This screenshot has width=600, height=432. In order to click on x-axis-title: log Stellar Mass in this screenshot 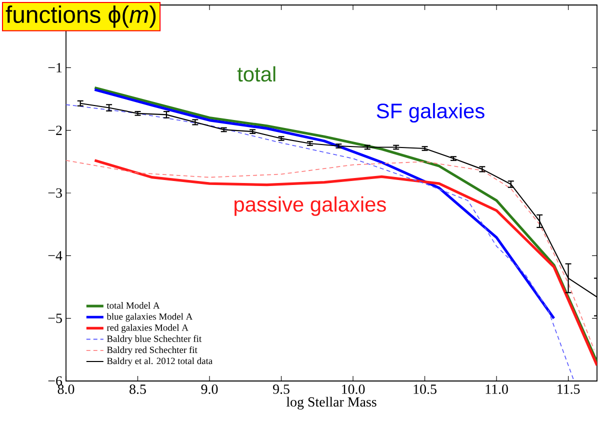, I will do `click(331, 403)`.